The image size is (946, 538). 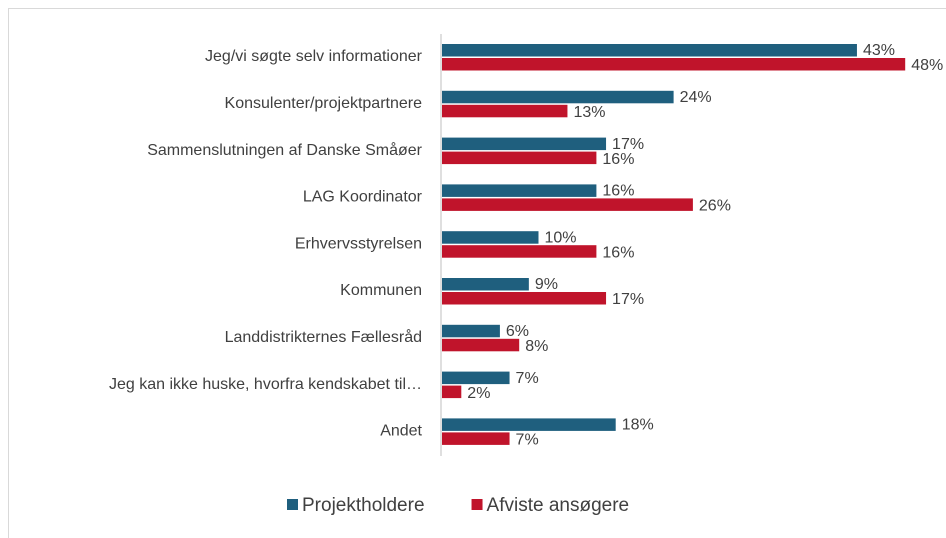 I want to click on value-label: 13%, so click(x=589, y=112).